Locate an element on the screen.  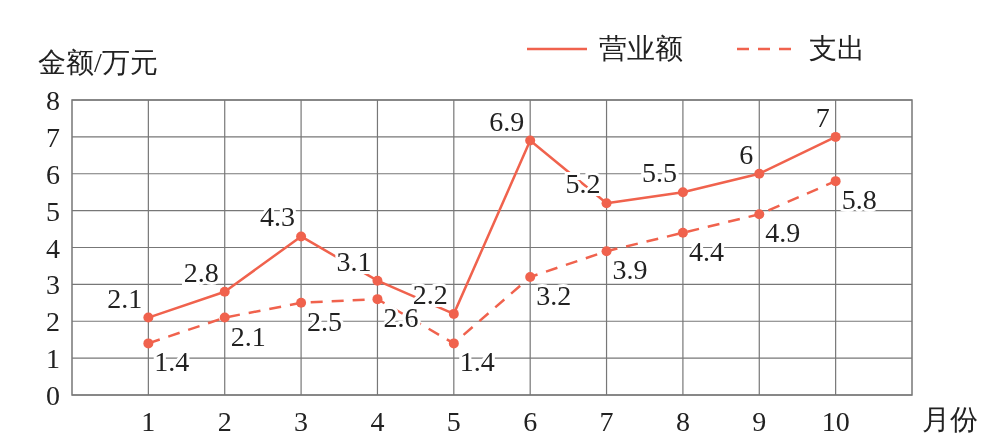
x-tick-label: 4 is located at coordinates (377, 421).